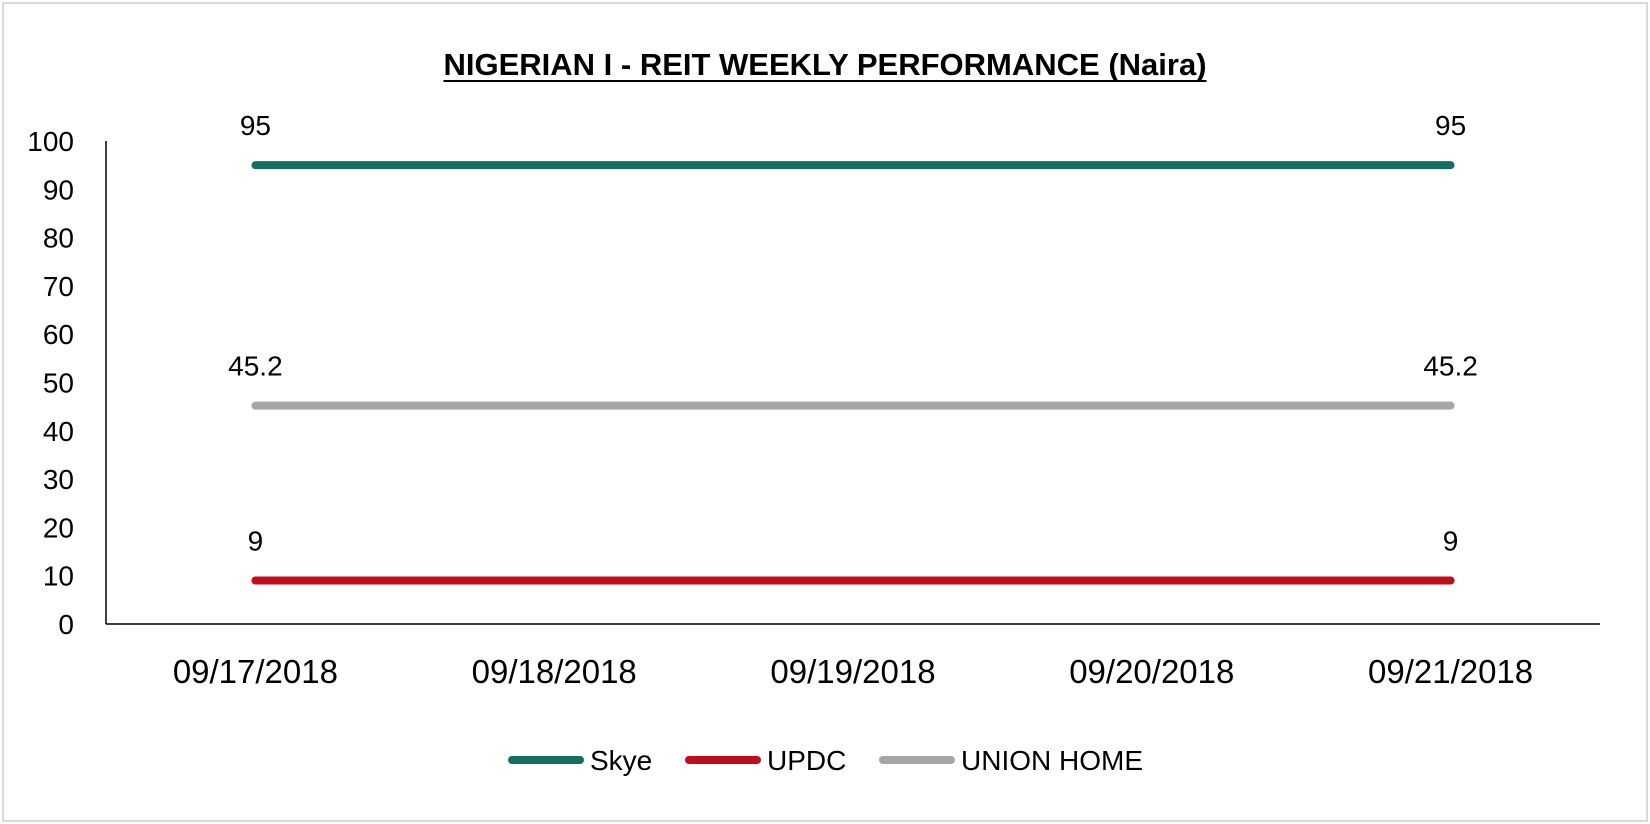 The width and height of the screenshot is (1650, 824). What do you see at coordinates (66, 624) in the screenshot?
I see `y-tick-label: 0` at bounding box center [66, 624].